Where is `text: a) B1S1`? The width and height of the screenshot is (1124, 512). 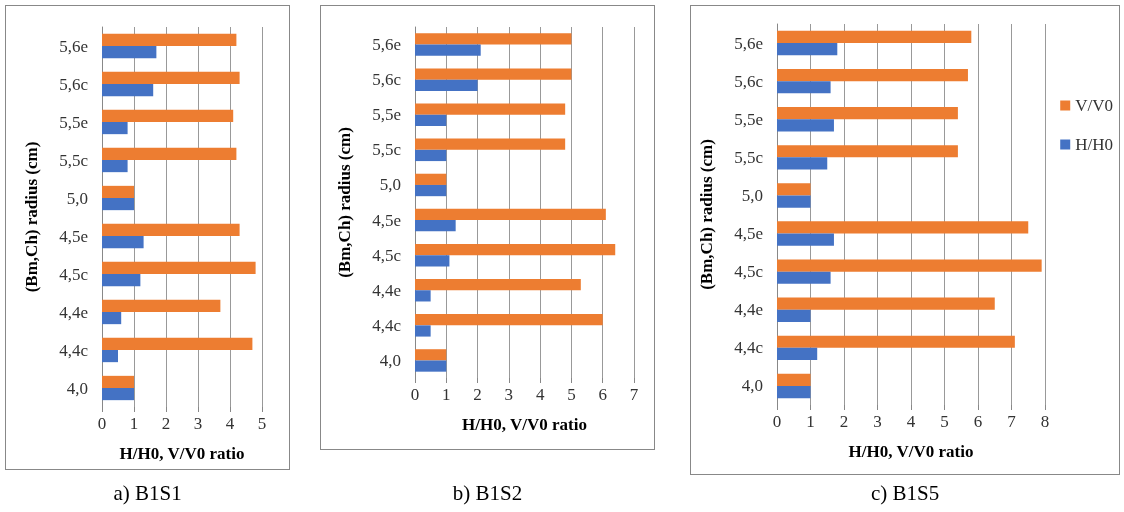
text: a) B1S1 is located at coordinates (147, 492).